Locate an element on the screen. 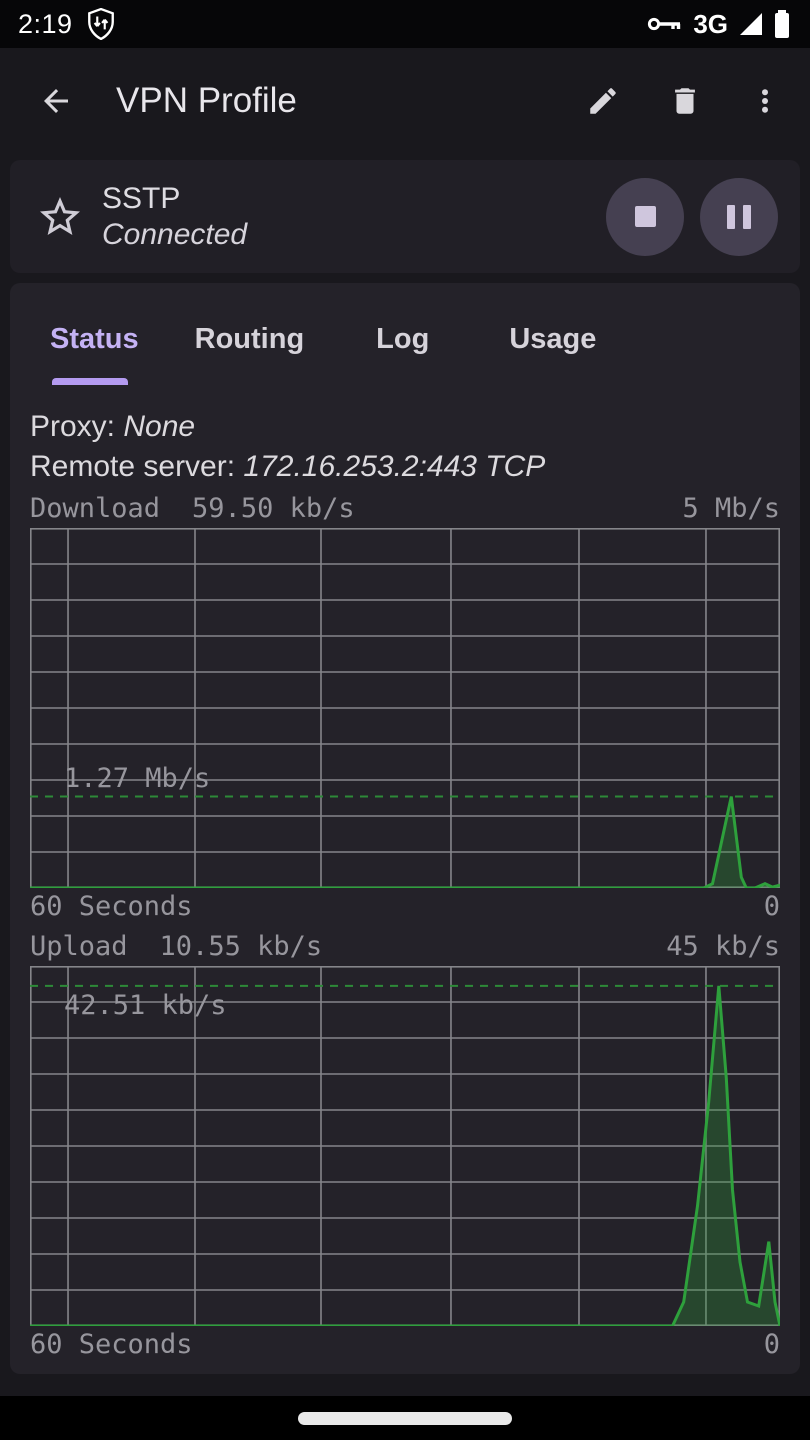 The width and height of the screenshot is (810, 1440). proxy-label: Proxy: is located at coordinates (73, 426).